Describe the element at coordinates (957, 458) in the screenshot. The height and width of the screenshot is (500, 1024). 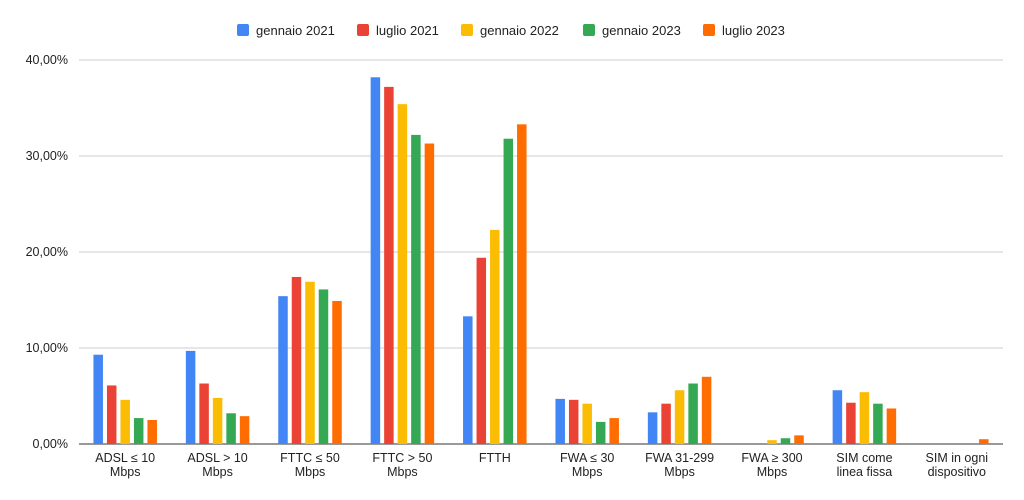
I see `x-tick-label-line: SIM in ogni` at that location.